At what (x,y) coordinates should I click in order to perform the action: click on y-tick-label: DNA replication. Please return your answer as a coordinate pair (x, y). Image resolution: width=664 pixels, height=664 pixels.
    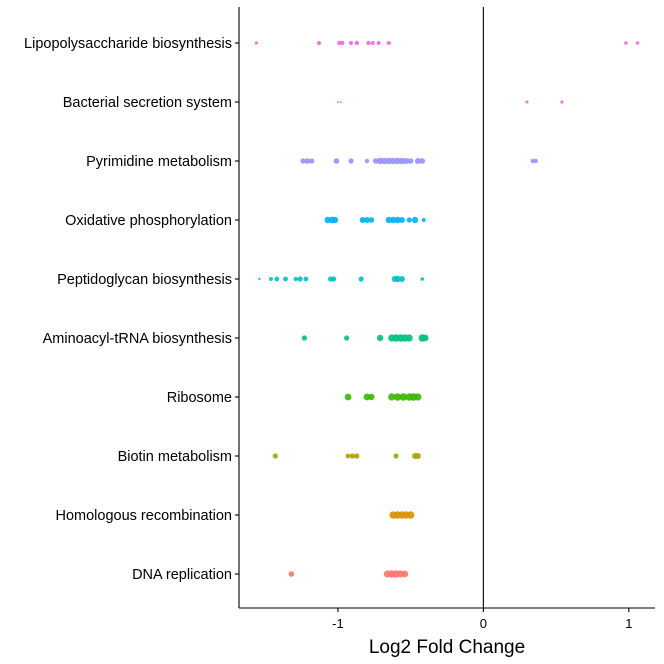
    Looking at the image, I should click on (182, 575).